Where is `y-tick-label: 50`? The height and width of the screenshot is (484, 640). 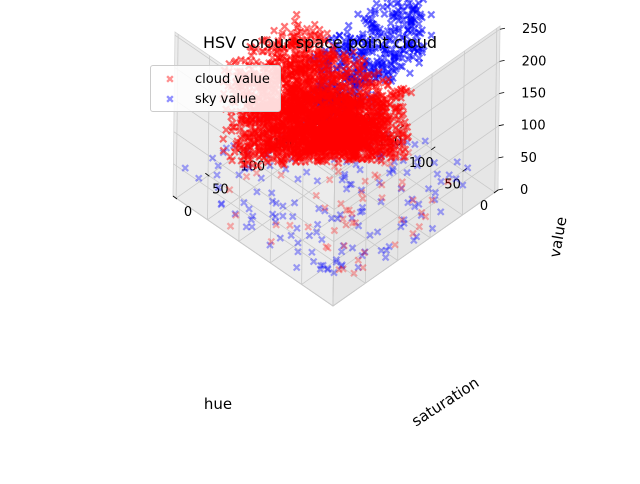
y-tick-label: 50 is located at coordinates (220, 189).